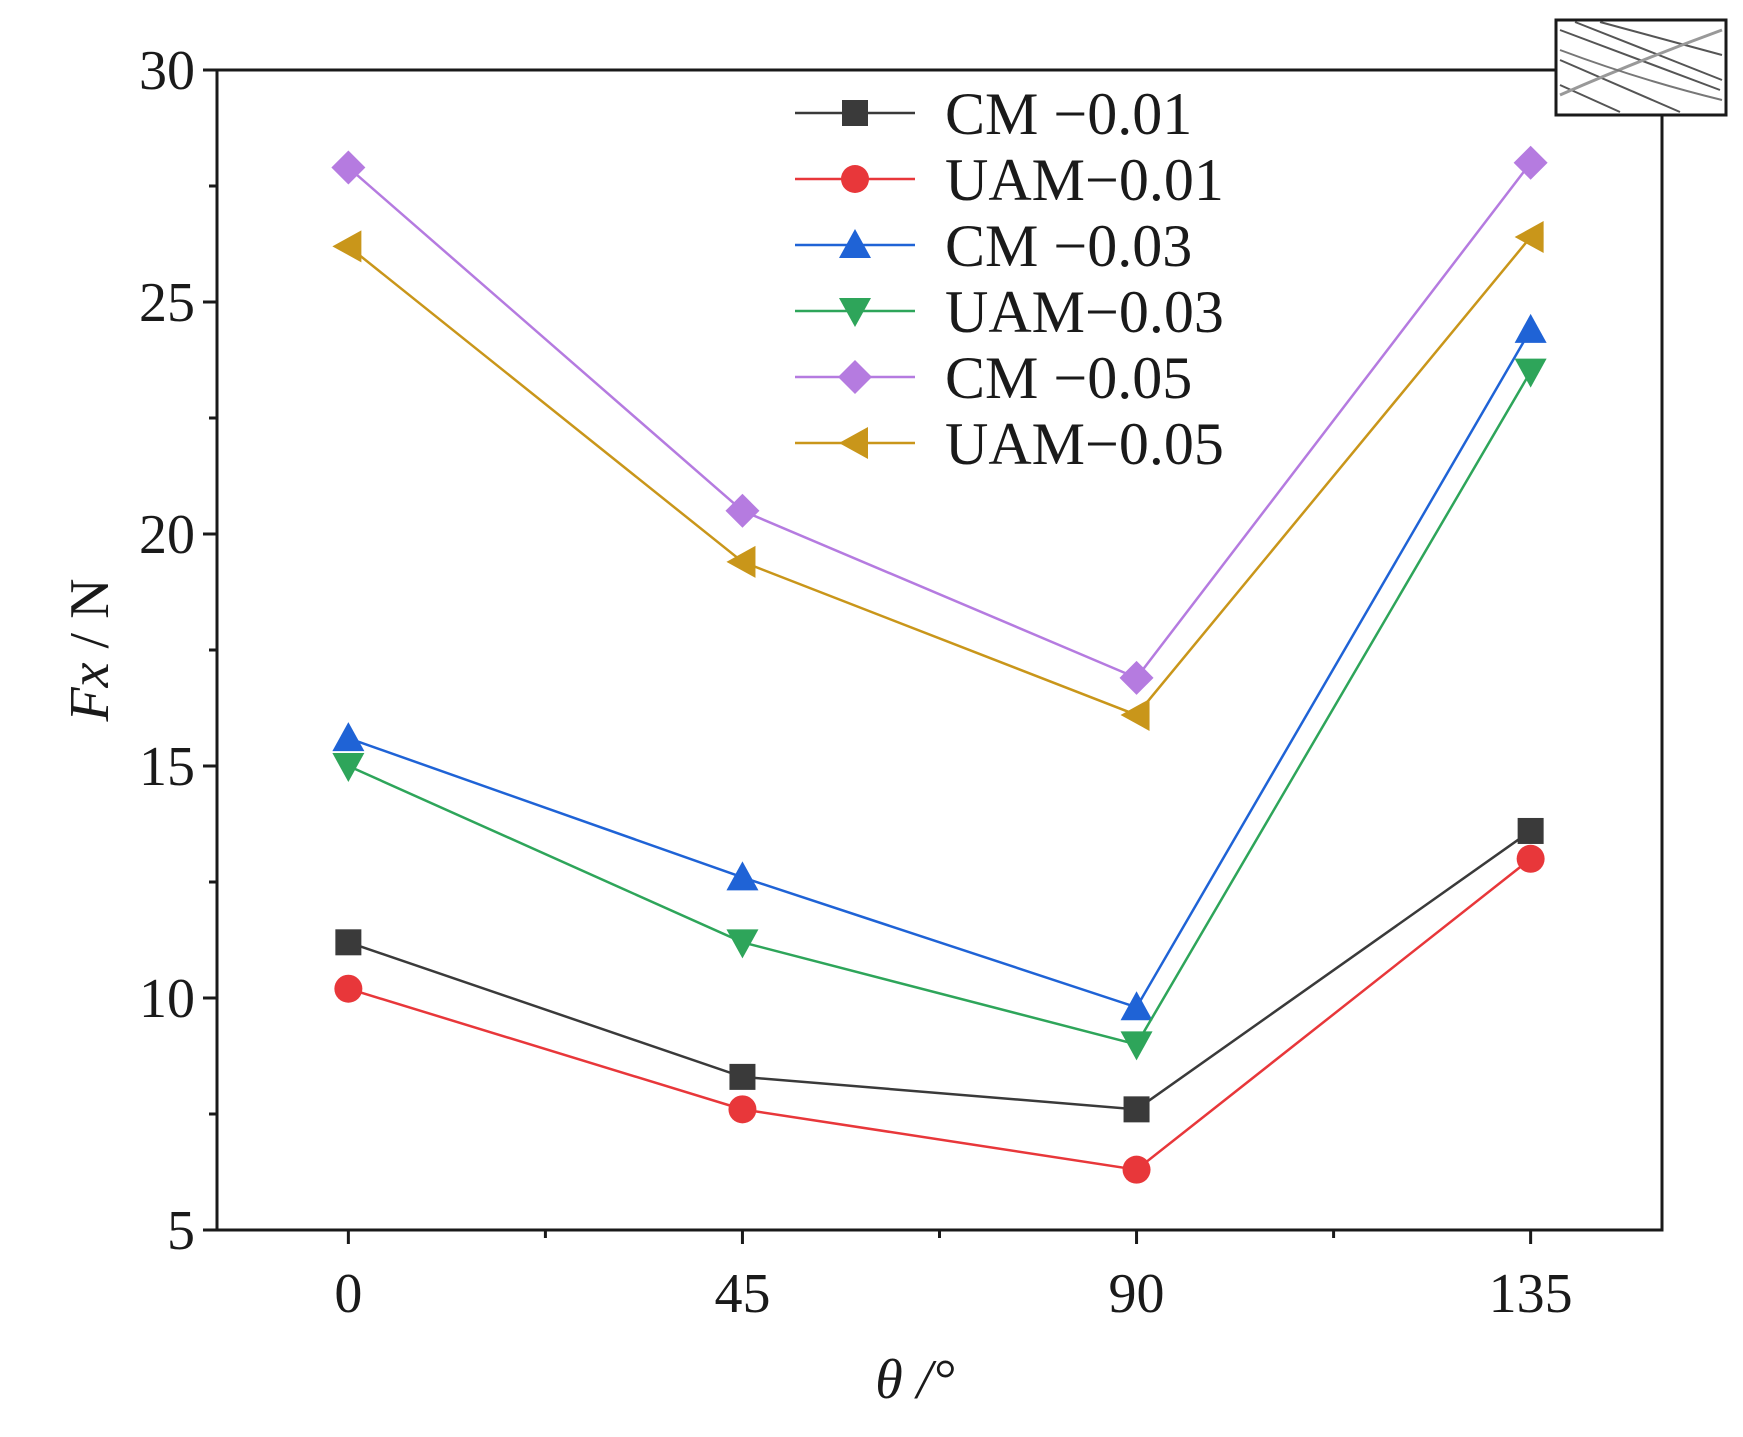 The height and width of the screenshot is (1437, 1743). I want to click on y-tick-label: 20, so click(167, 535).